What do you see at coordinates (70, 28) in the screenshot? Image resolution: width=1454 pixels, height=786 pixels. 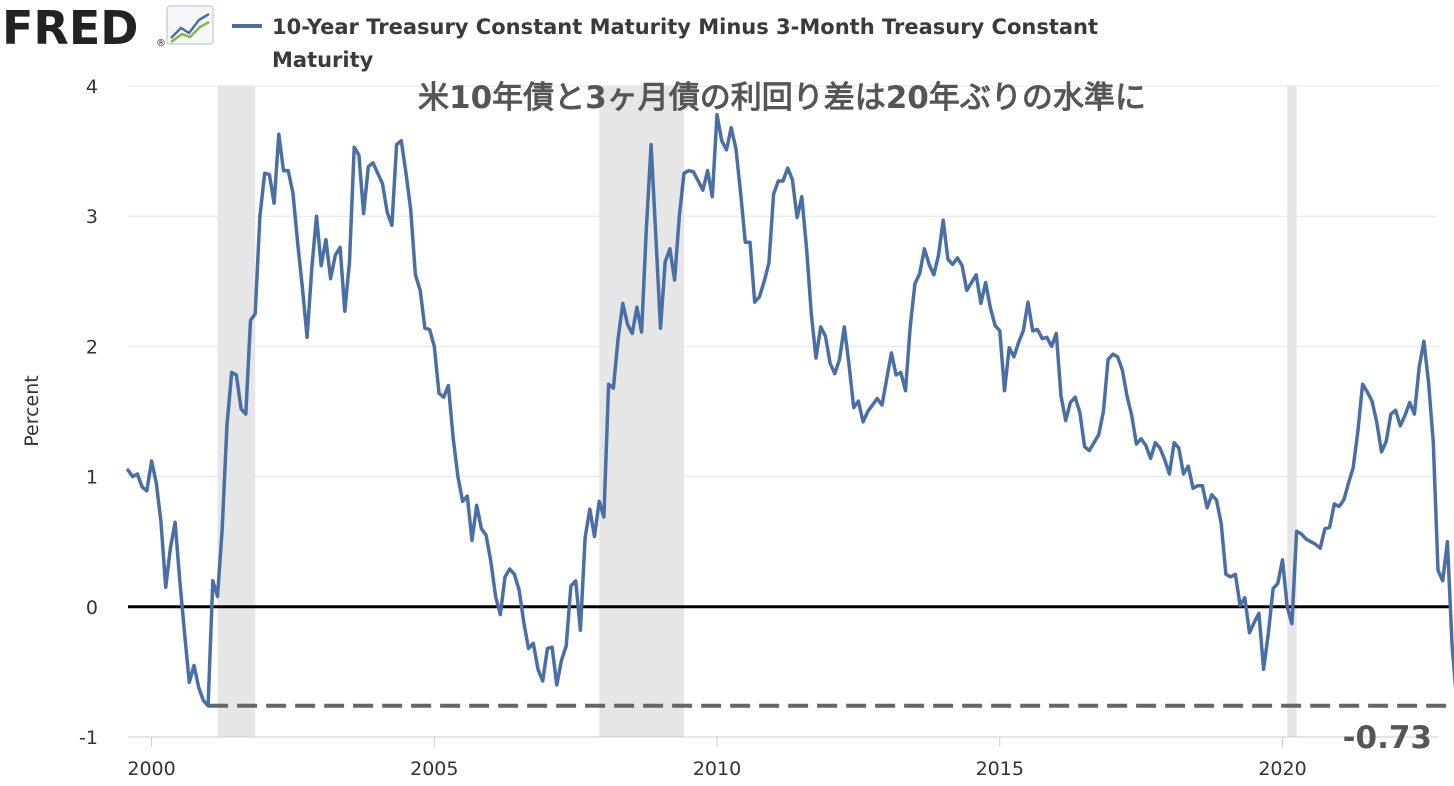 I see `fred-logo-text: FRED` at bounding box center [70, 28].